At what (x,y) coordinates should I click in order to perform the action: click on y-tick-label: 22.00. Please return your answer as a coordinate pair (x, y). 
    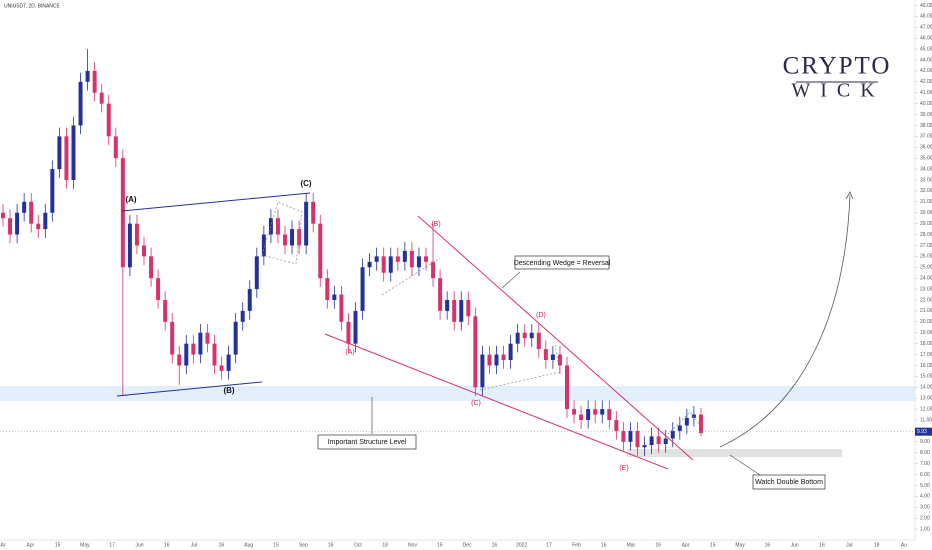
    Looking at the image, I should click on (926, 300).